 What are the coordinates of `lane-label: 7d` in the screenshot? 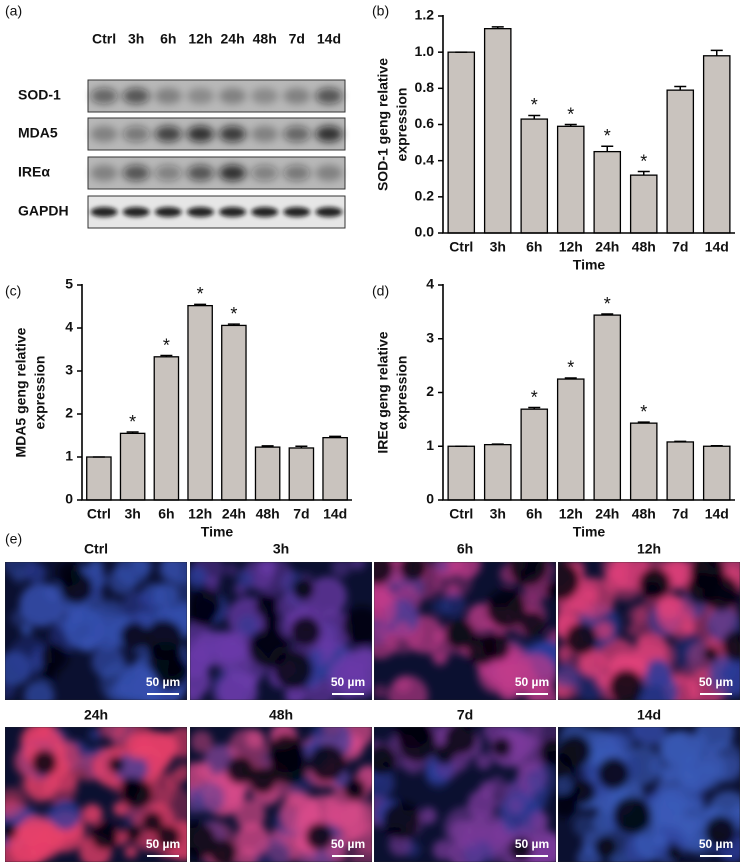 It's located at (297, 39).